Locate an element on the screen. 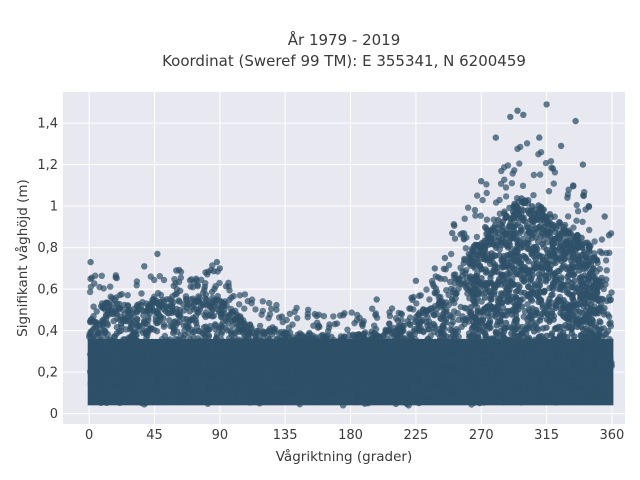  x-tick-label: 225 is located at coordinates (415, 435).